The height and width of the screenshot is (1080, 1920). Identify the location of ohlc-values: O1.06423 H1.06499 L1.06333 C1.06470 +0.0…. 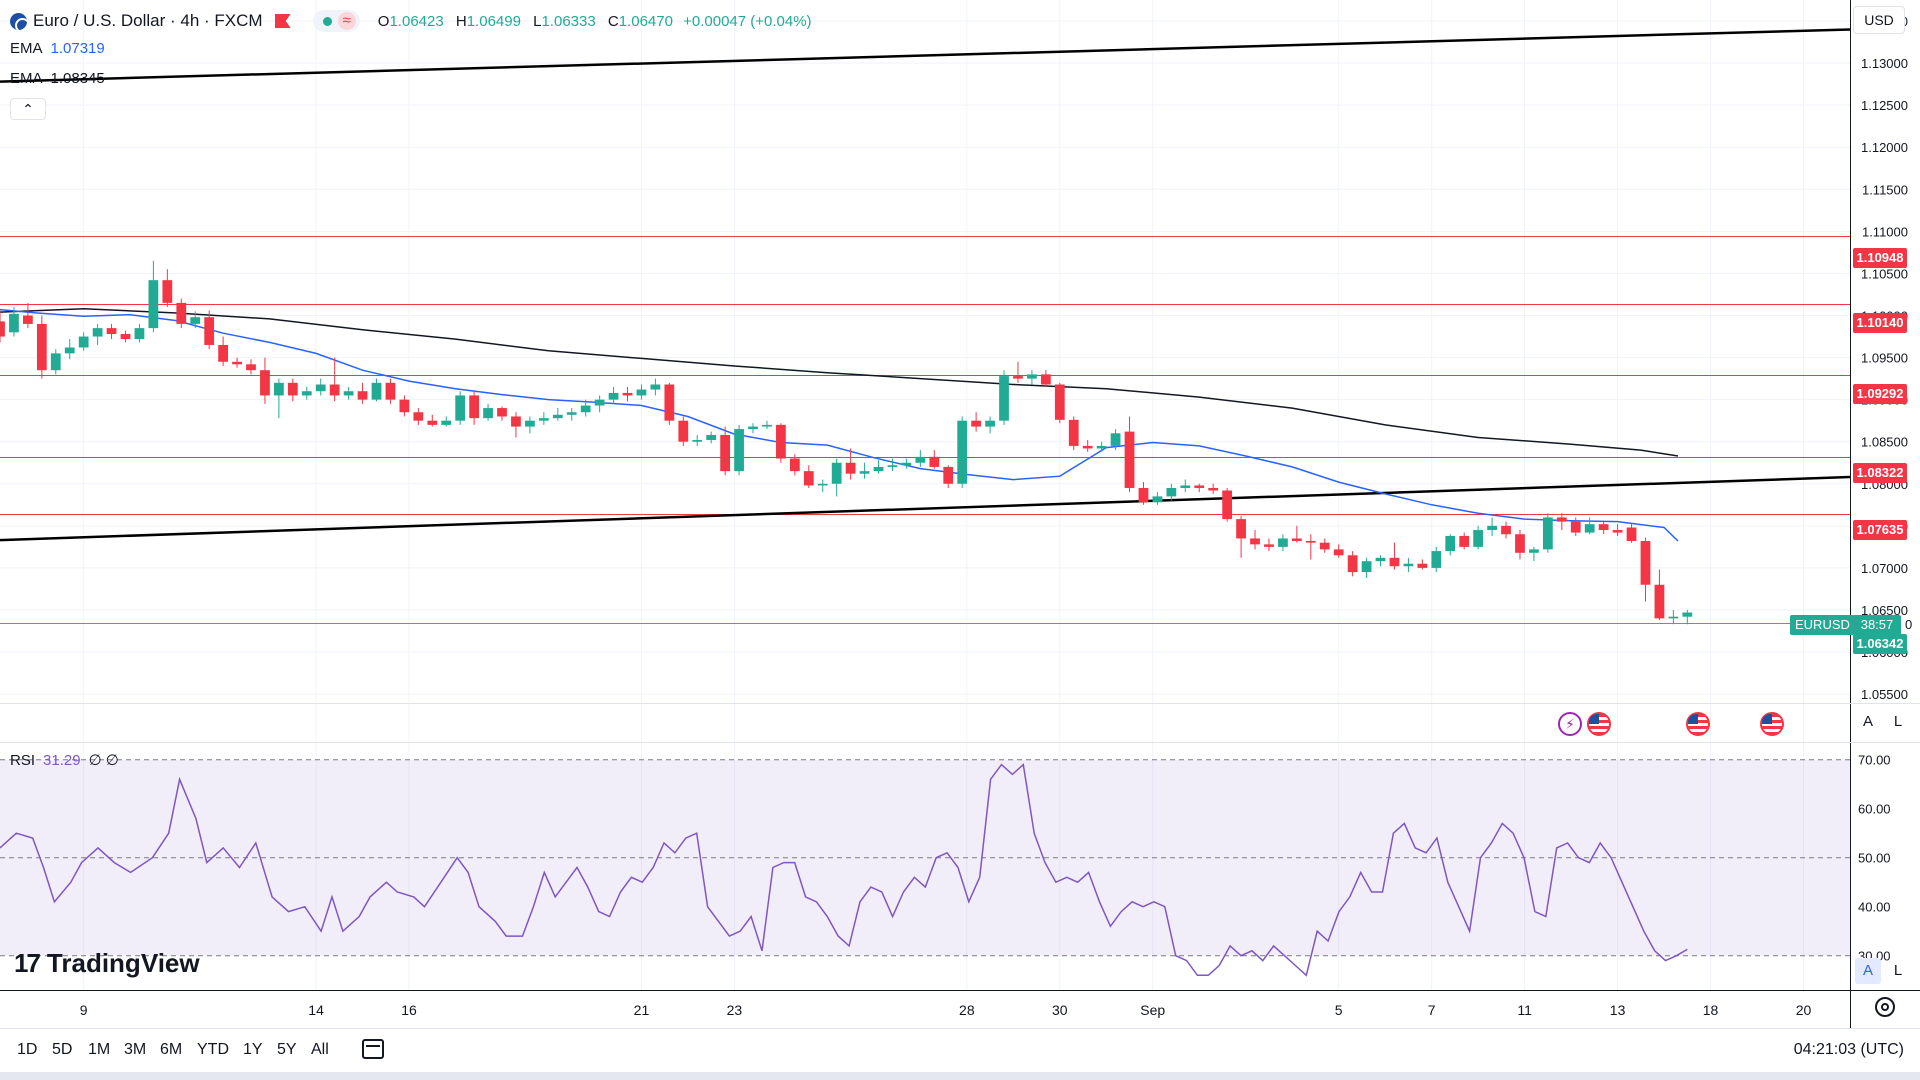
(594, 21).